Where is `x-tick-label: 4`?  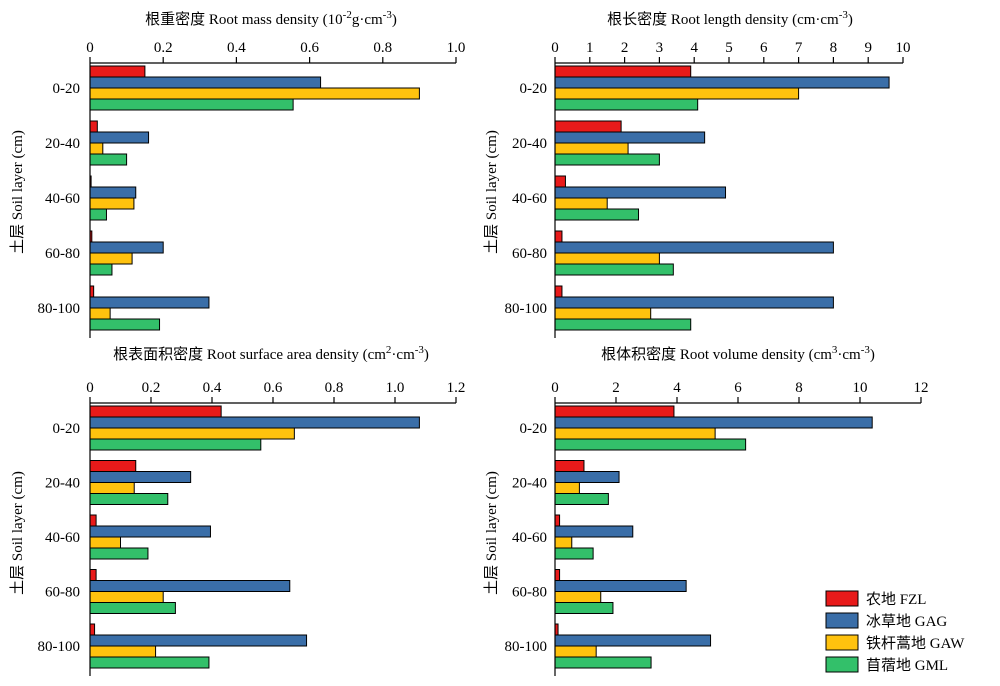 x-tick-label: 4 is located at coordinates (677, 388).